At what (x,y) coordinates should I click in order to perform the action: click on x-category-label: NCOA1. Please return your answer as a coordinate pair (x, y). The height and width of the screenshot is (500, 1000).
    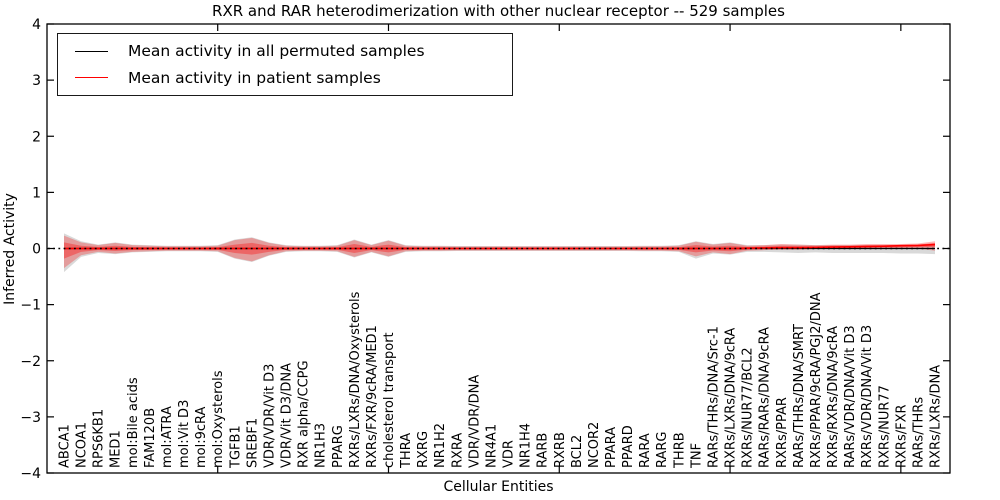
    Looking at the image, I should click on (82, 445).